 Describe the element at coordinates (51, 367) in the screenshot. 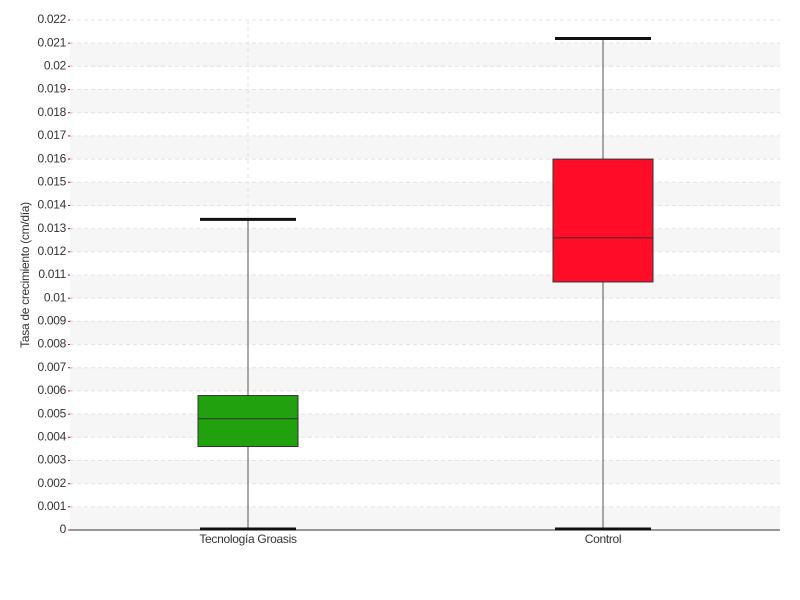

I see `y-tick-label: 0.007` at that location.